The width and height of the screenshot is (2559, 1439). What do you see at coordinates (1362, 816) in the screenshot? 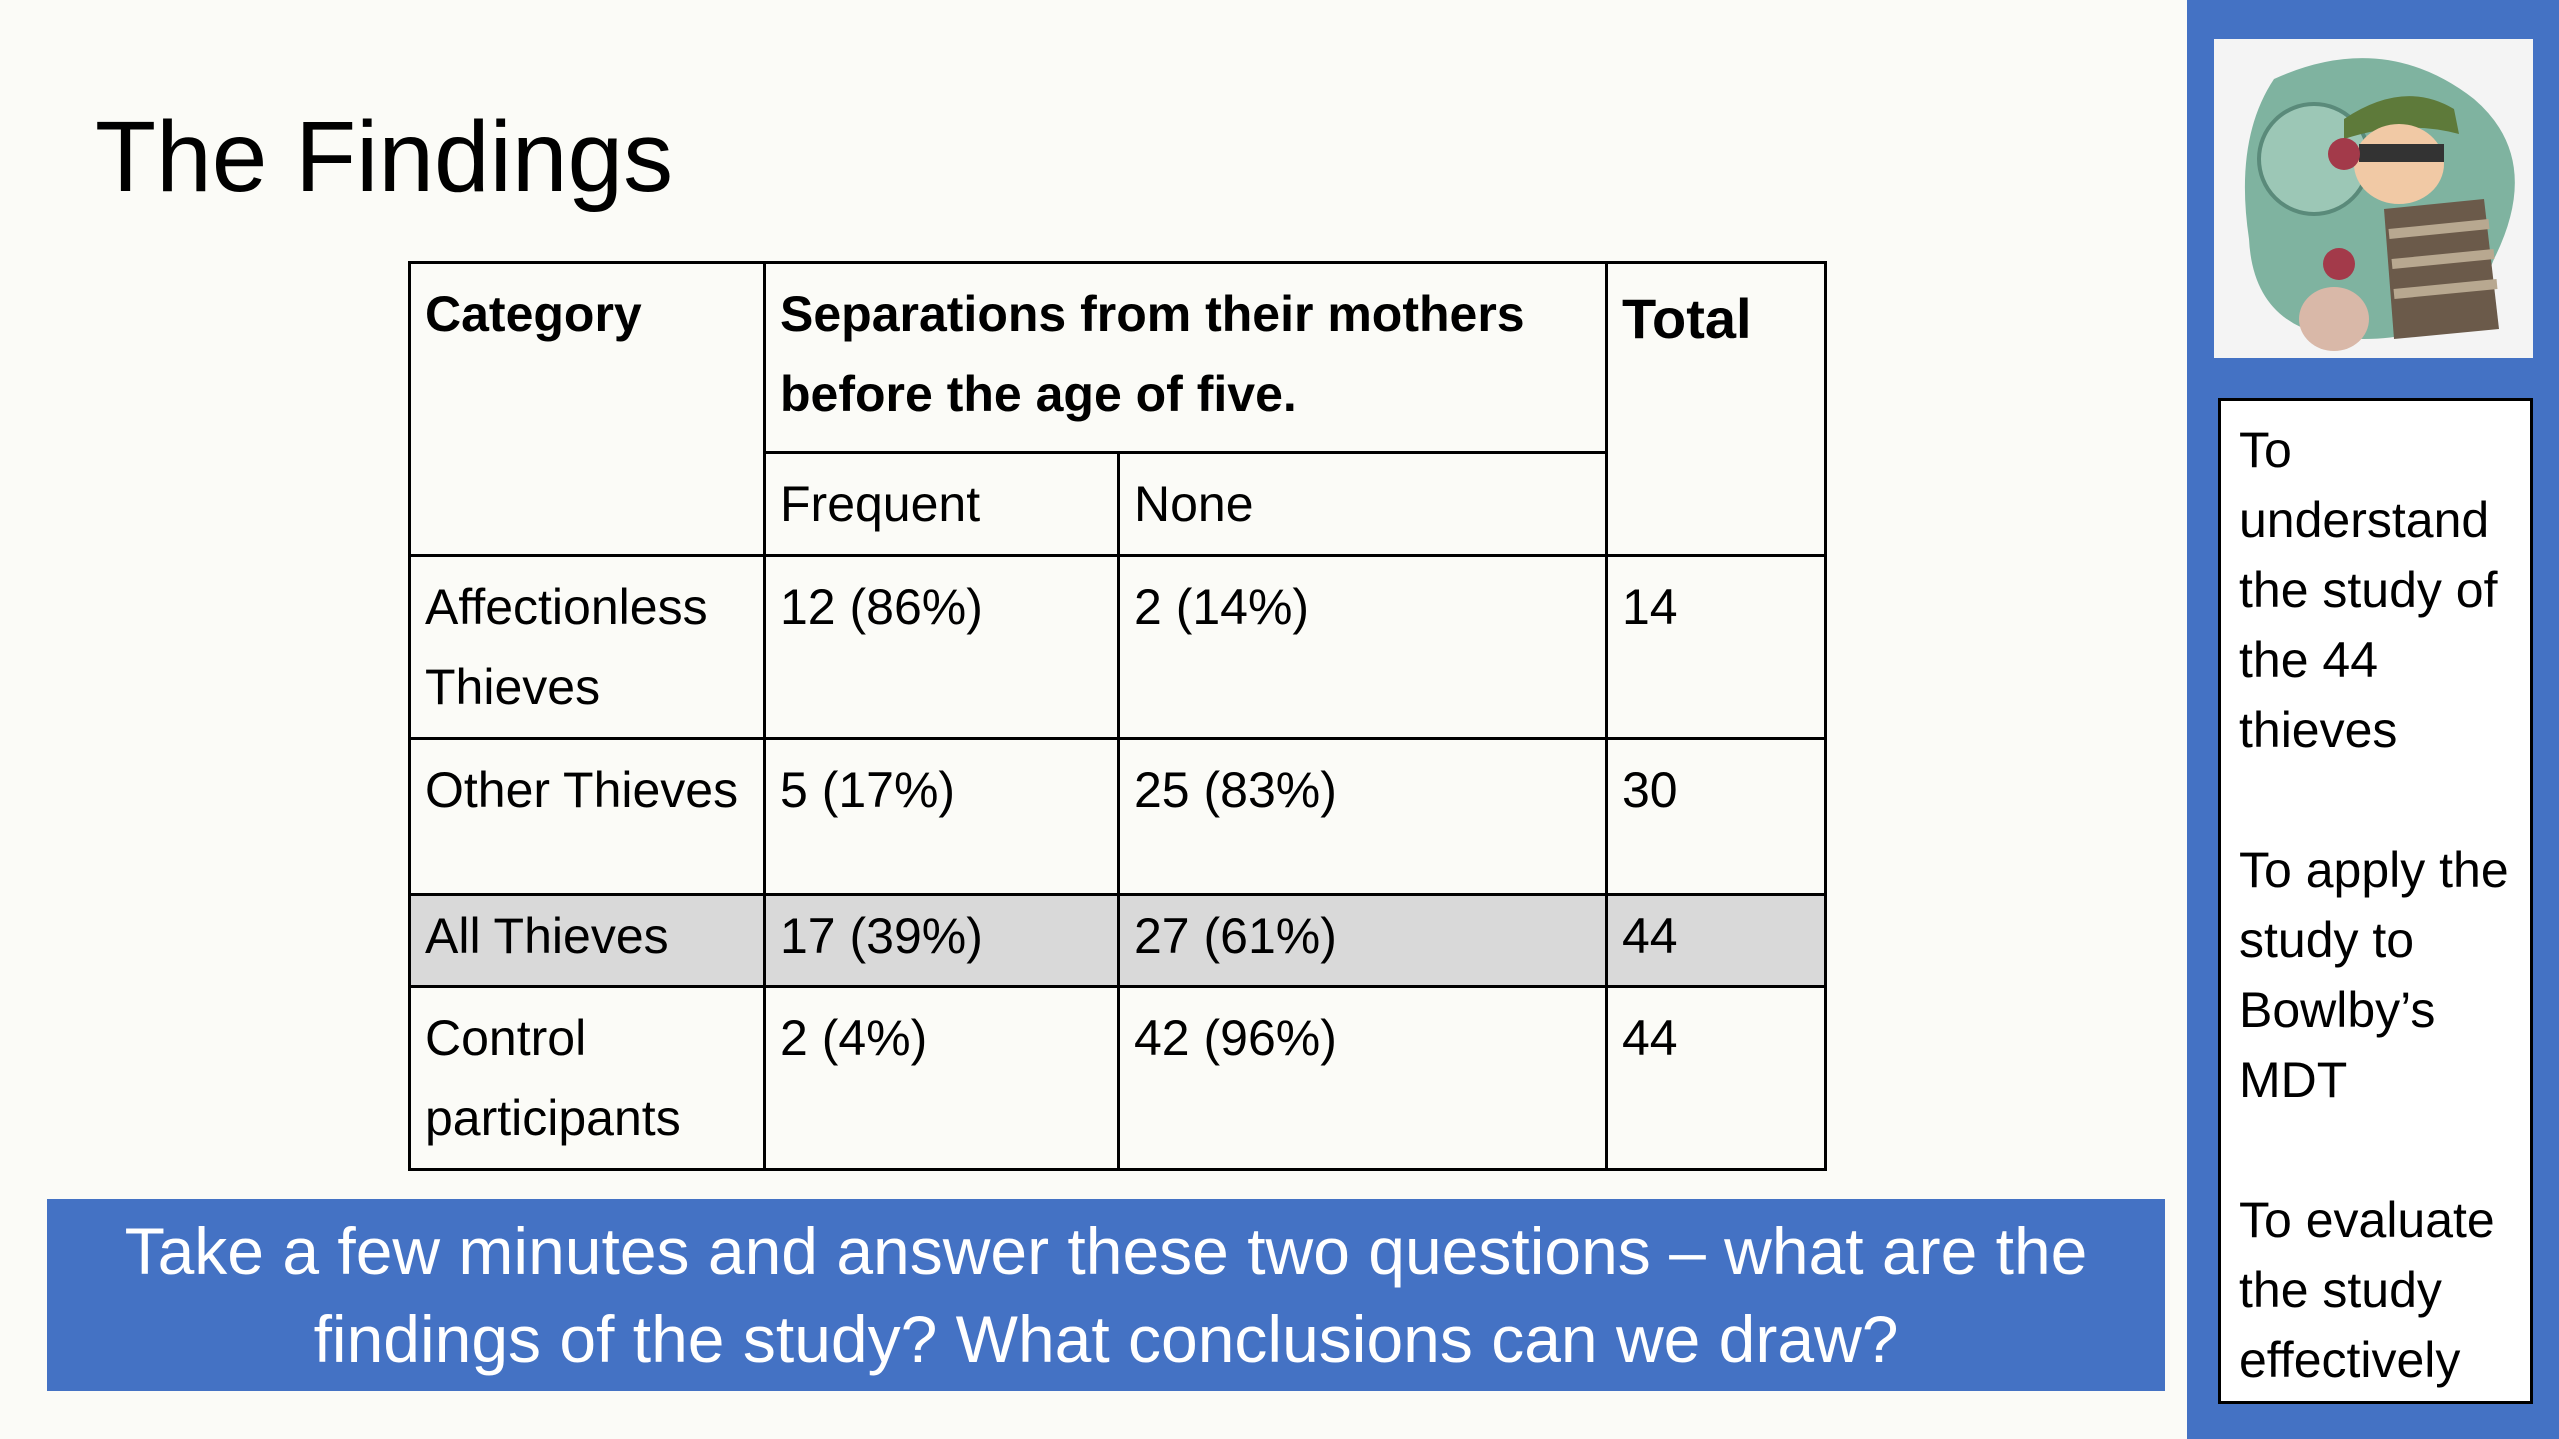
I see `cell: 25 (83%)` at bounding box center [1362, 816].